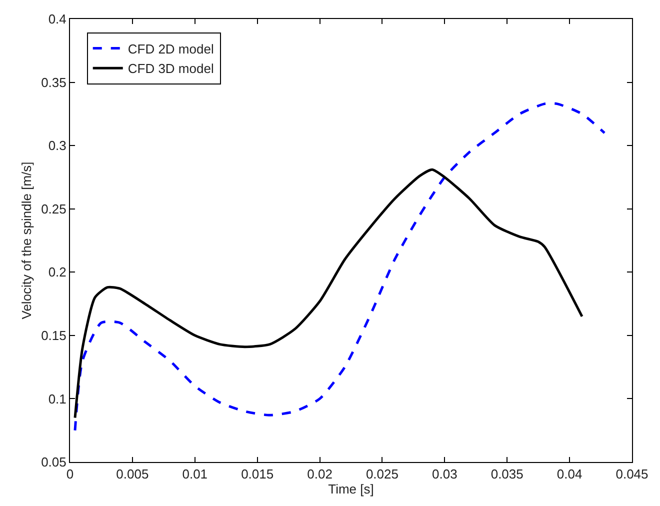 The width and height of the screenshot is (660, 506). I want to click on legend-label: CFD 3D model, so click(171, 68).